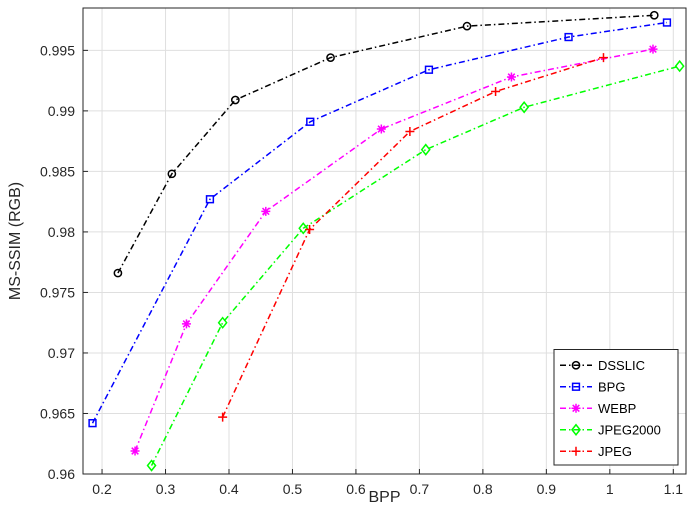  Describe the element at coordinates (356, 489) in the screenshot. I see `x-tick-label: 0.6` at that location.